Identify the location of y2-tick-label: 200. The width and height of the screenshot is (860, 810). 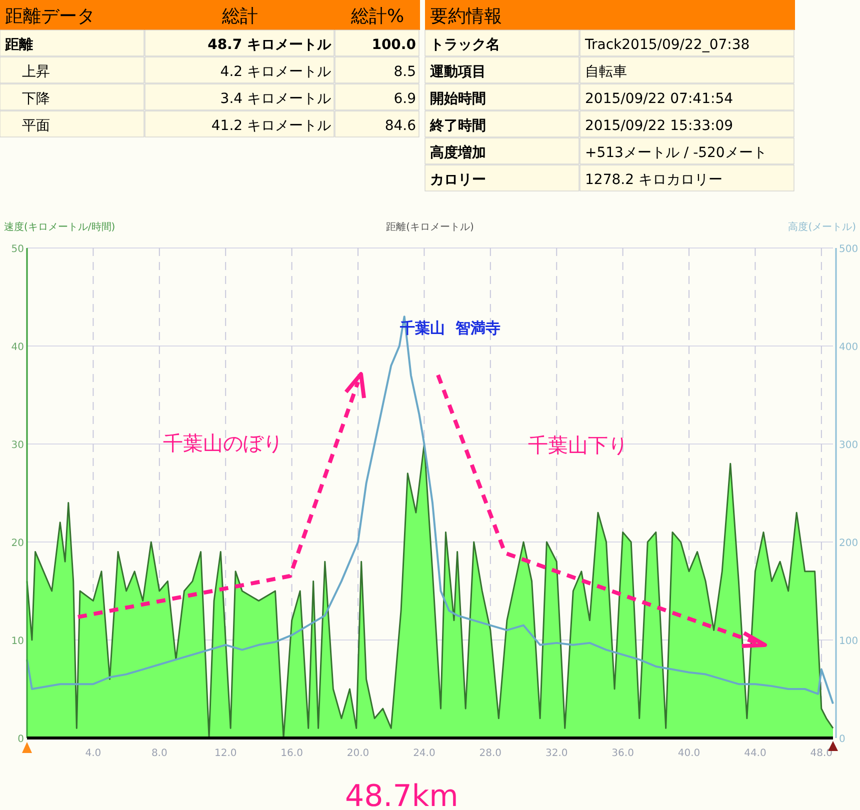
(848, 543).